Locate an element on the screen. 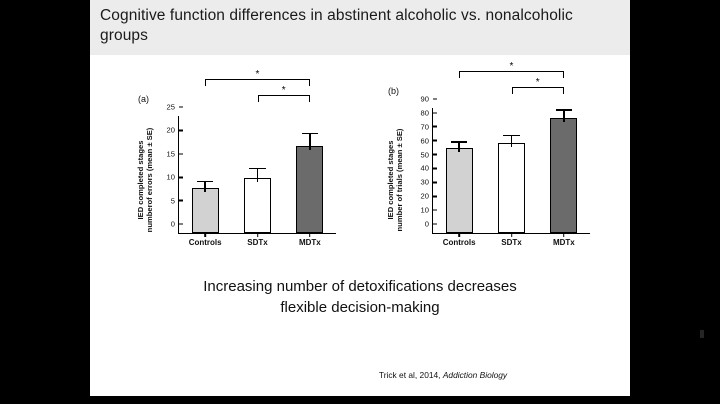 Image resolution: width=720 pixels, height=404 pixels. plot-area-b: 0 10 20 30 40 50 60 70 80 90 Controls SDTx MDTx * * is located at coordinates (505, 154).